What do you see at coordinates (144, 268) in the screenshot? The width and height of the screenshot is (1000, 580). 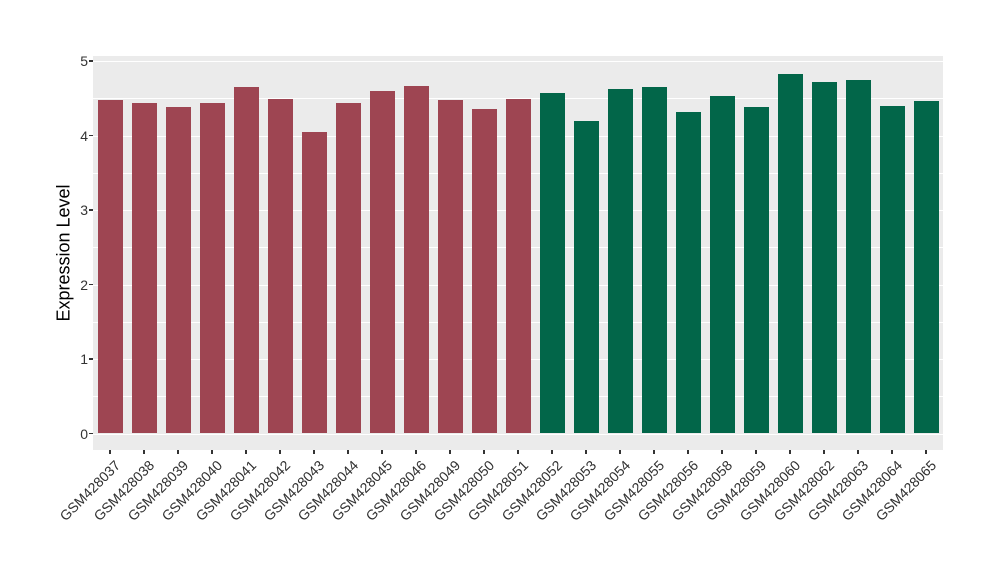 I see `bar-GSM428038` at bounding box center [144, 268].